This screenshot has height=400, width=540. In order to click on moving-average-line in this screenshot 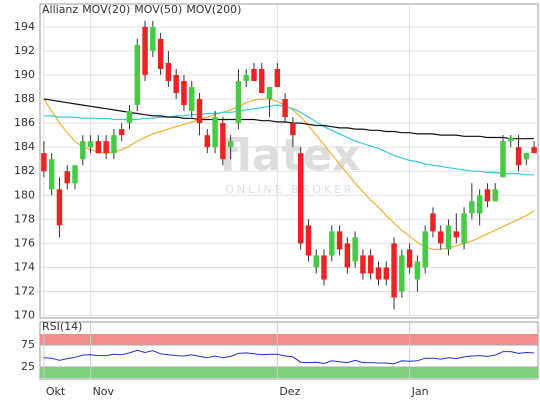, I will do `click(289, 119)`.